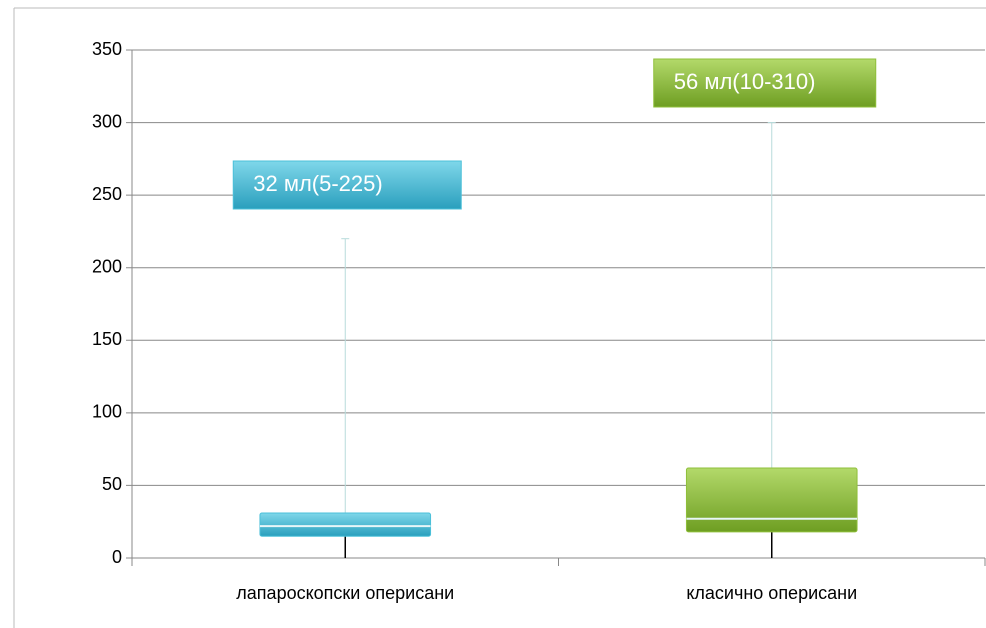 This screenshot has width=986, height=628. I want to click on x-tick-label: лапароскопски оперисани, so click(345, 593).